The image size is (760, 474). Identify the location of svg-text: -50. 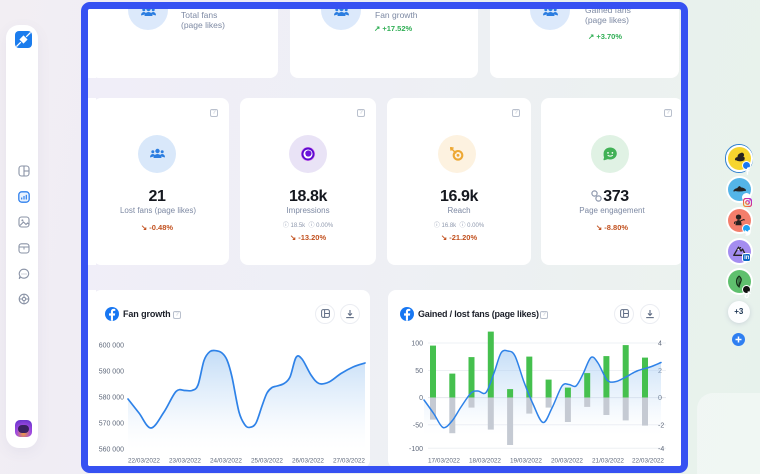
(418, 425).